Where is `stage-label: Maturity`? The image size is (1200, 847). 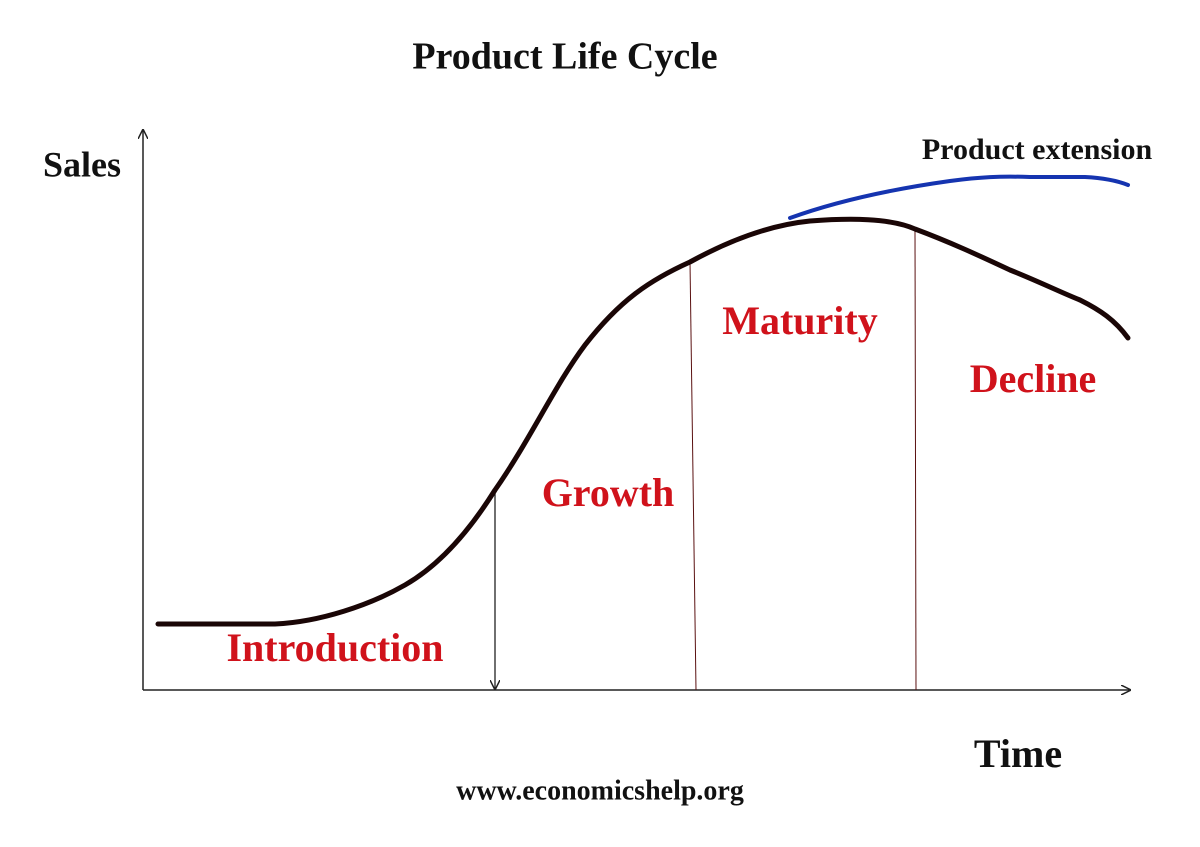
stage-label: Maturity is located at coordinates (800, 320).